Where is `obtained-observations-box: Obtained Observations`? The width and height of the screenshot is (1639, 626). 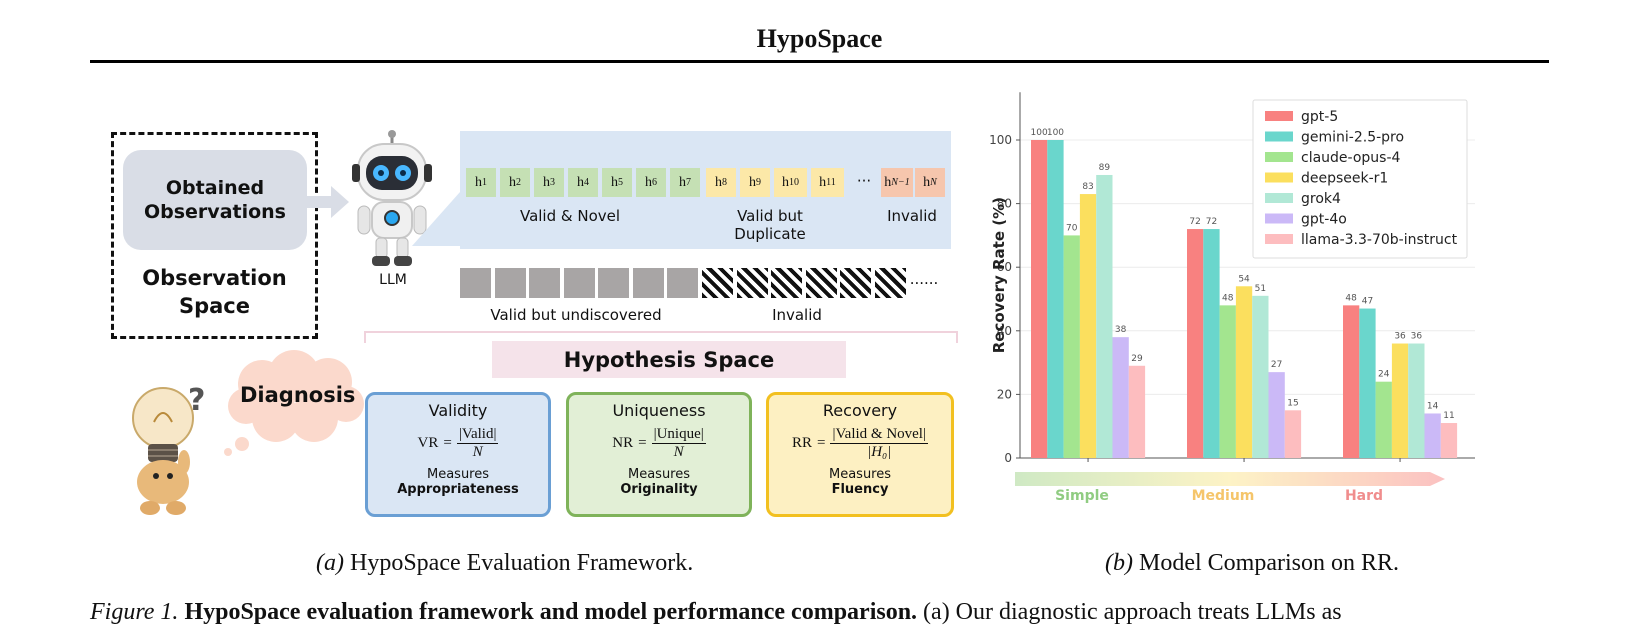 obtained-observations-box: Obtained Observations is located at coordinates (215, 200).